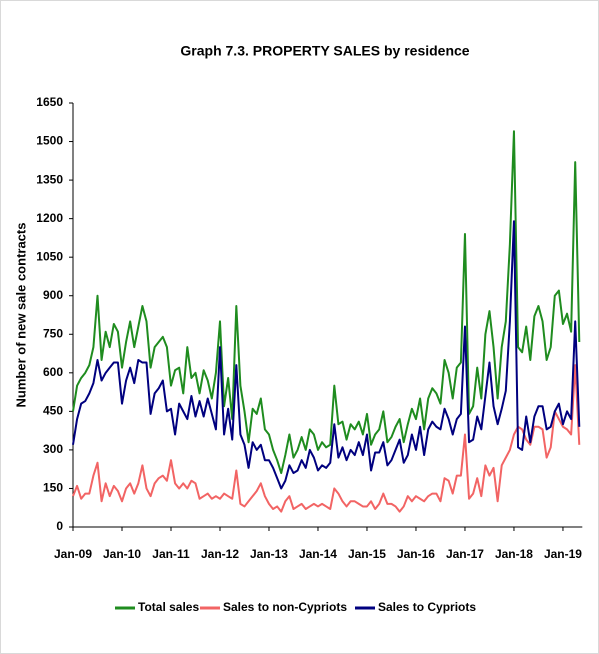 This screenshot has width=599, height=654. I want to click on y-tick-label: 1500, so click(49, 141).